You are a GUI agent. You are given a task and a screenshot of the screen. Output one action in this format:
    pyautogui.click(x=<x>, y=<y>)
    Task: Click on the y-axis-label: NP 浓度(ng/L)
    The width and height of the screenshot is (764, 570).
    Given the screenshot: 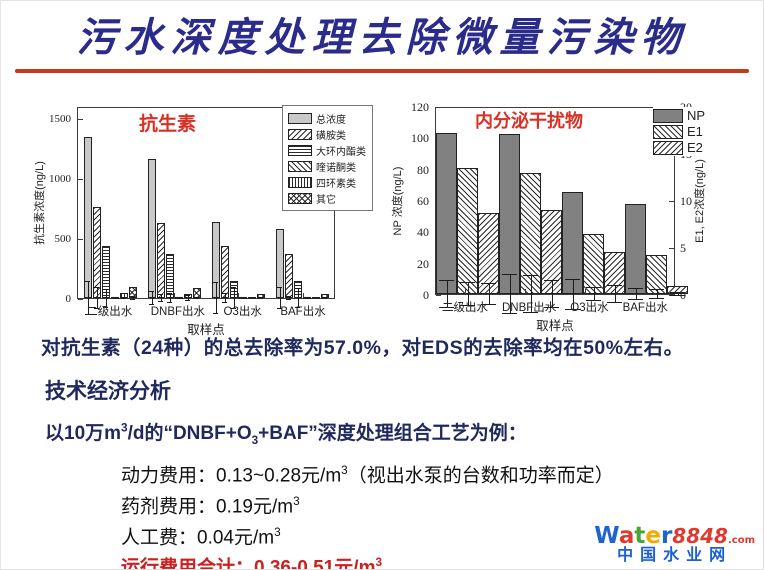 What is the action you would take?
    pyautogui.click(x=398, y=201)
    